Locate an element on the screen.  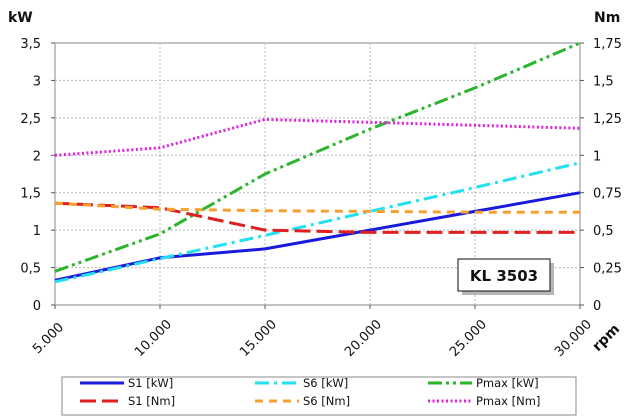
y-right-tick-label: 1,75 is located at coordinates (607, 44).